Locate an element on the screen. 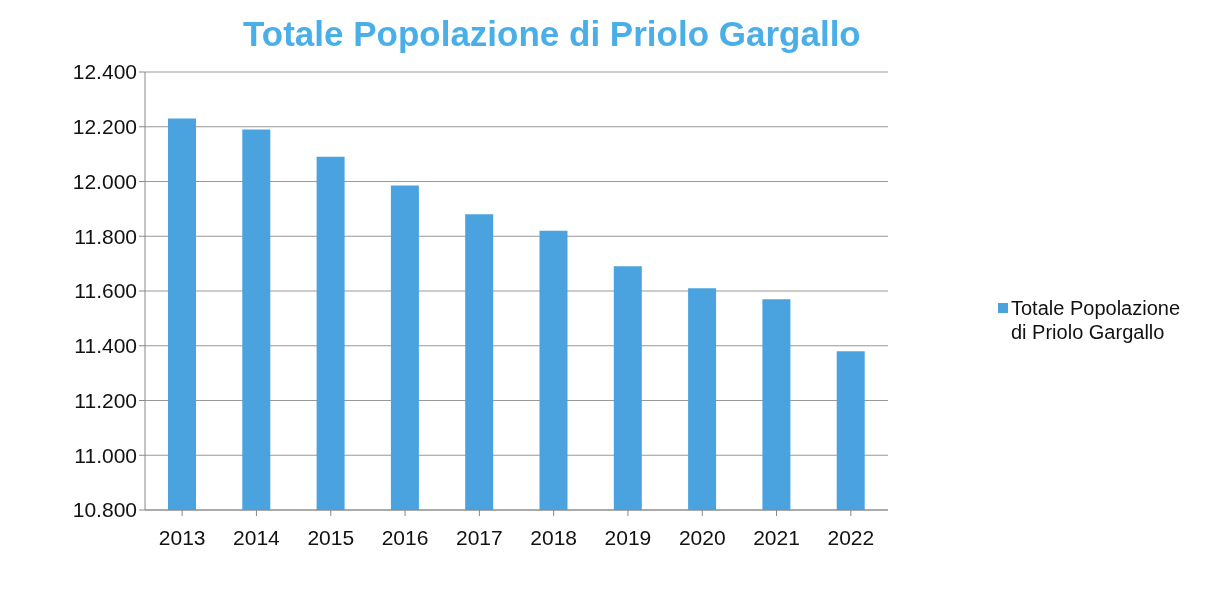  x-tick-label: 2015 is located at coordinates (331, 537).